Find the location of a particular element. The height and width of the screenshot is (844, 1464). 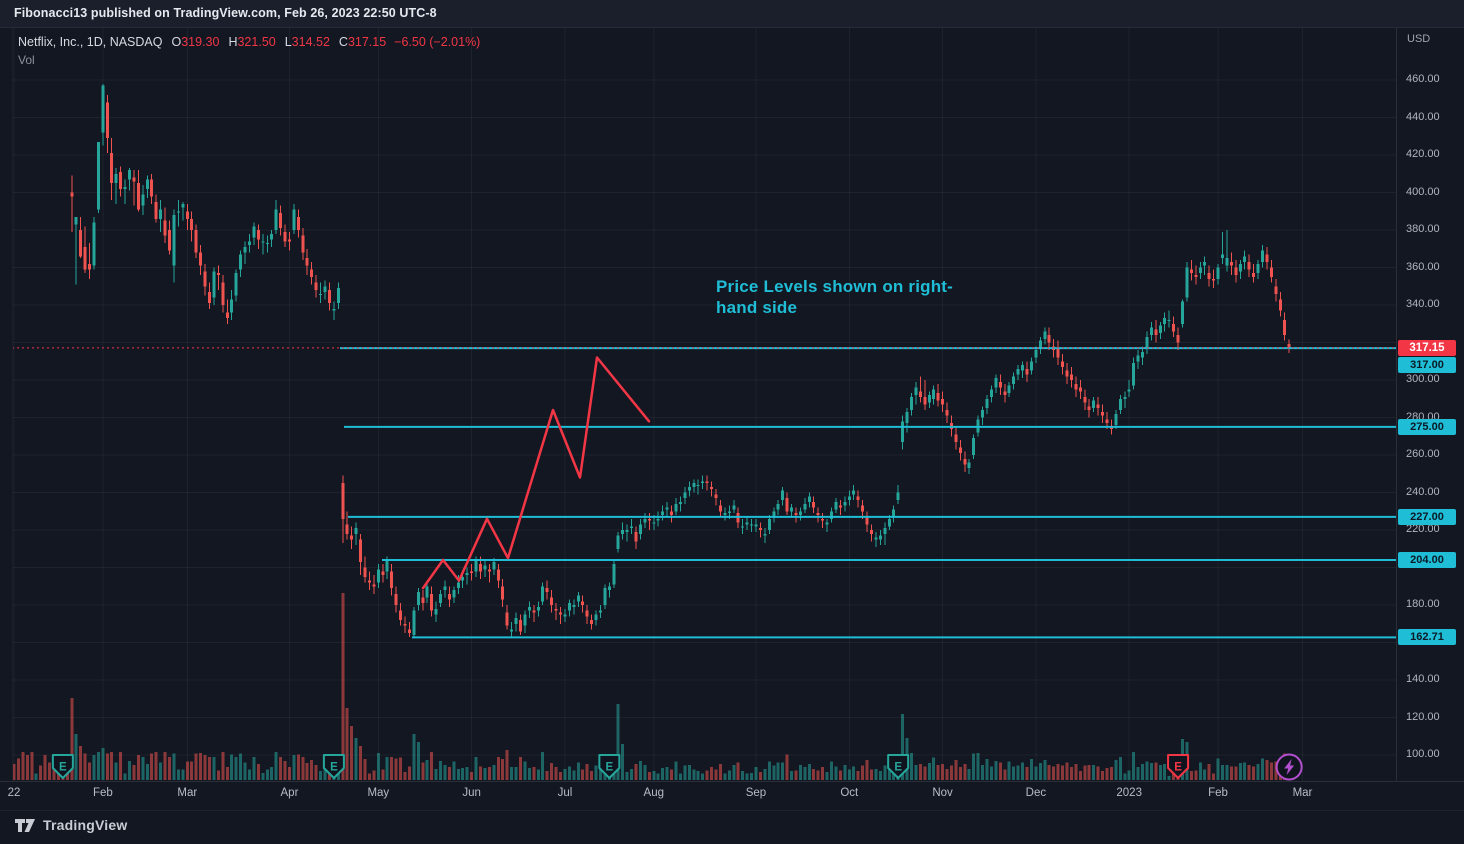

volume-indicator-label: Vol is located at coordinates (26, 60).